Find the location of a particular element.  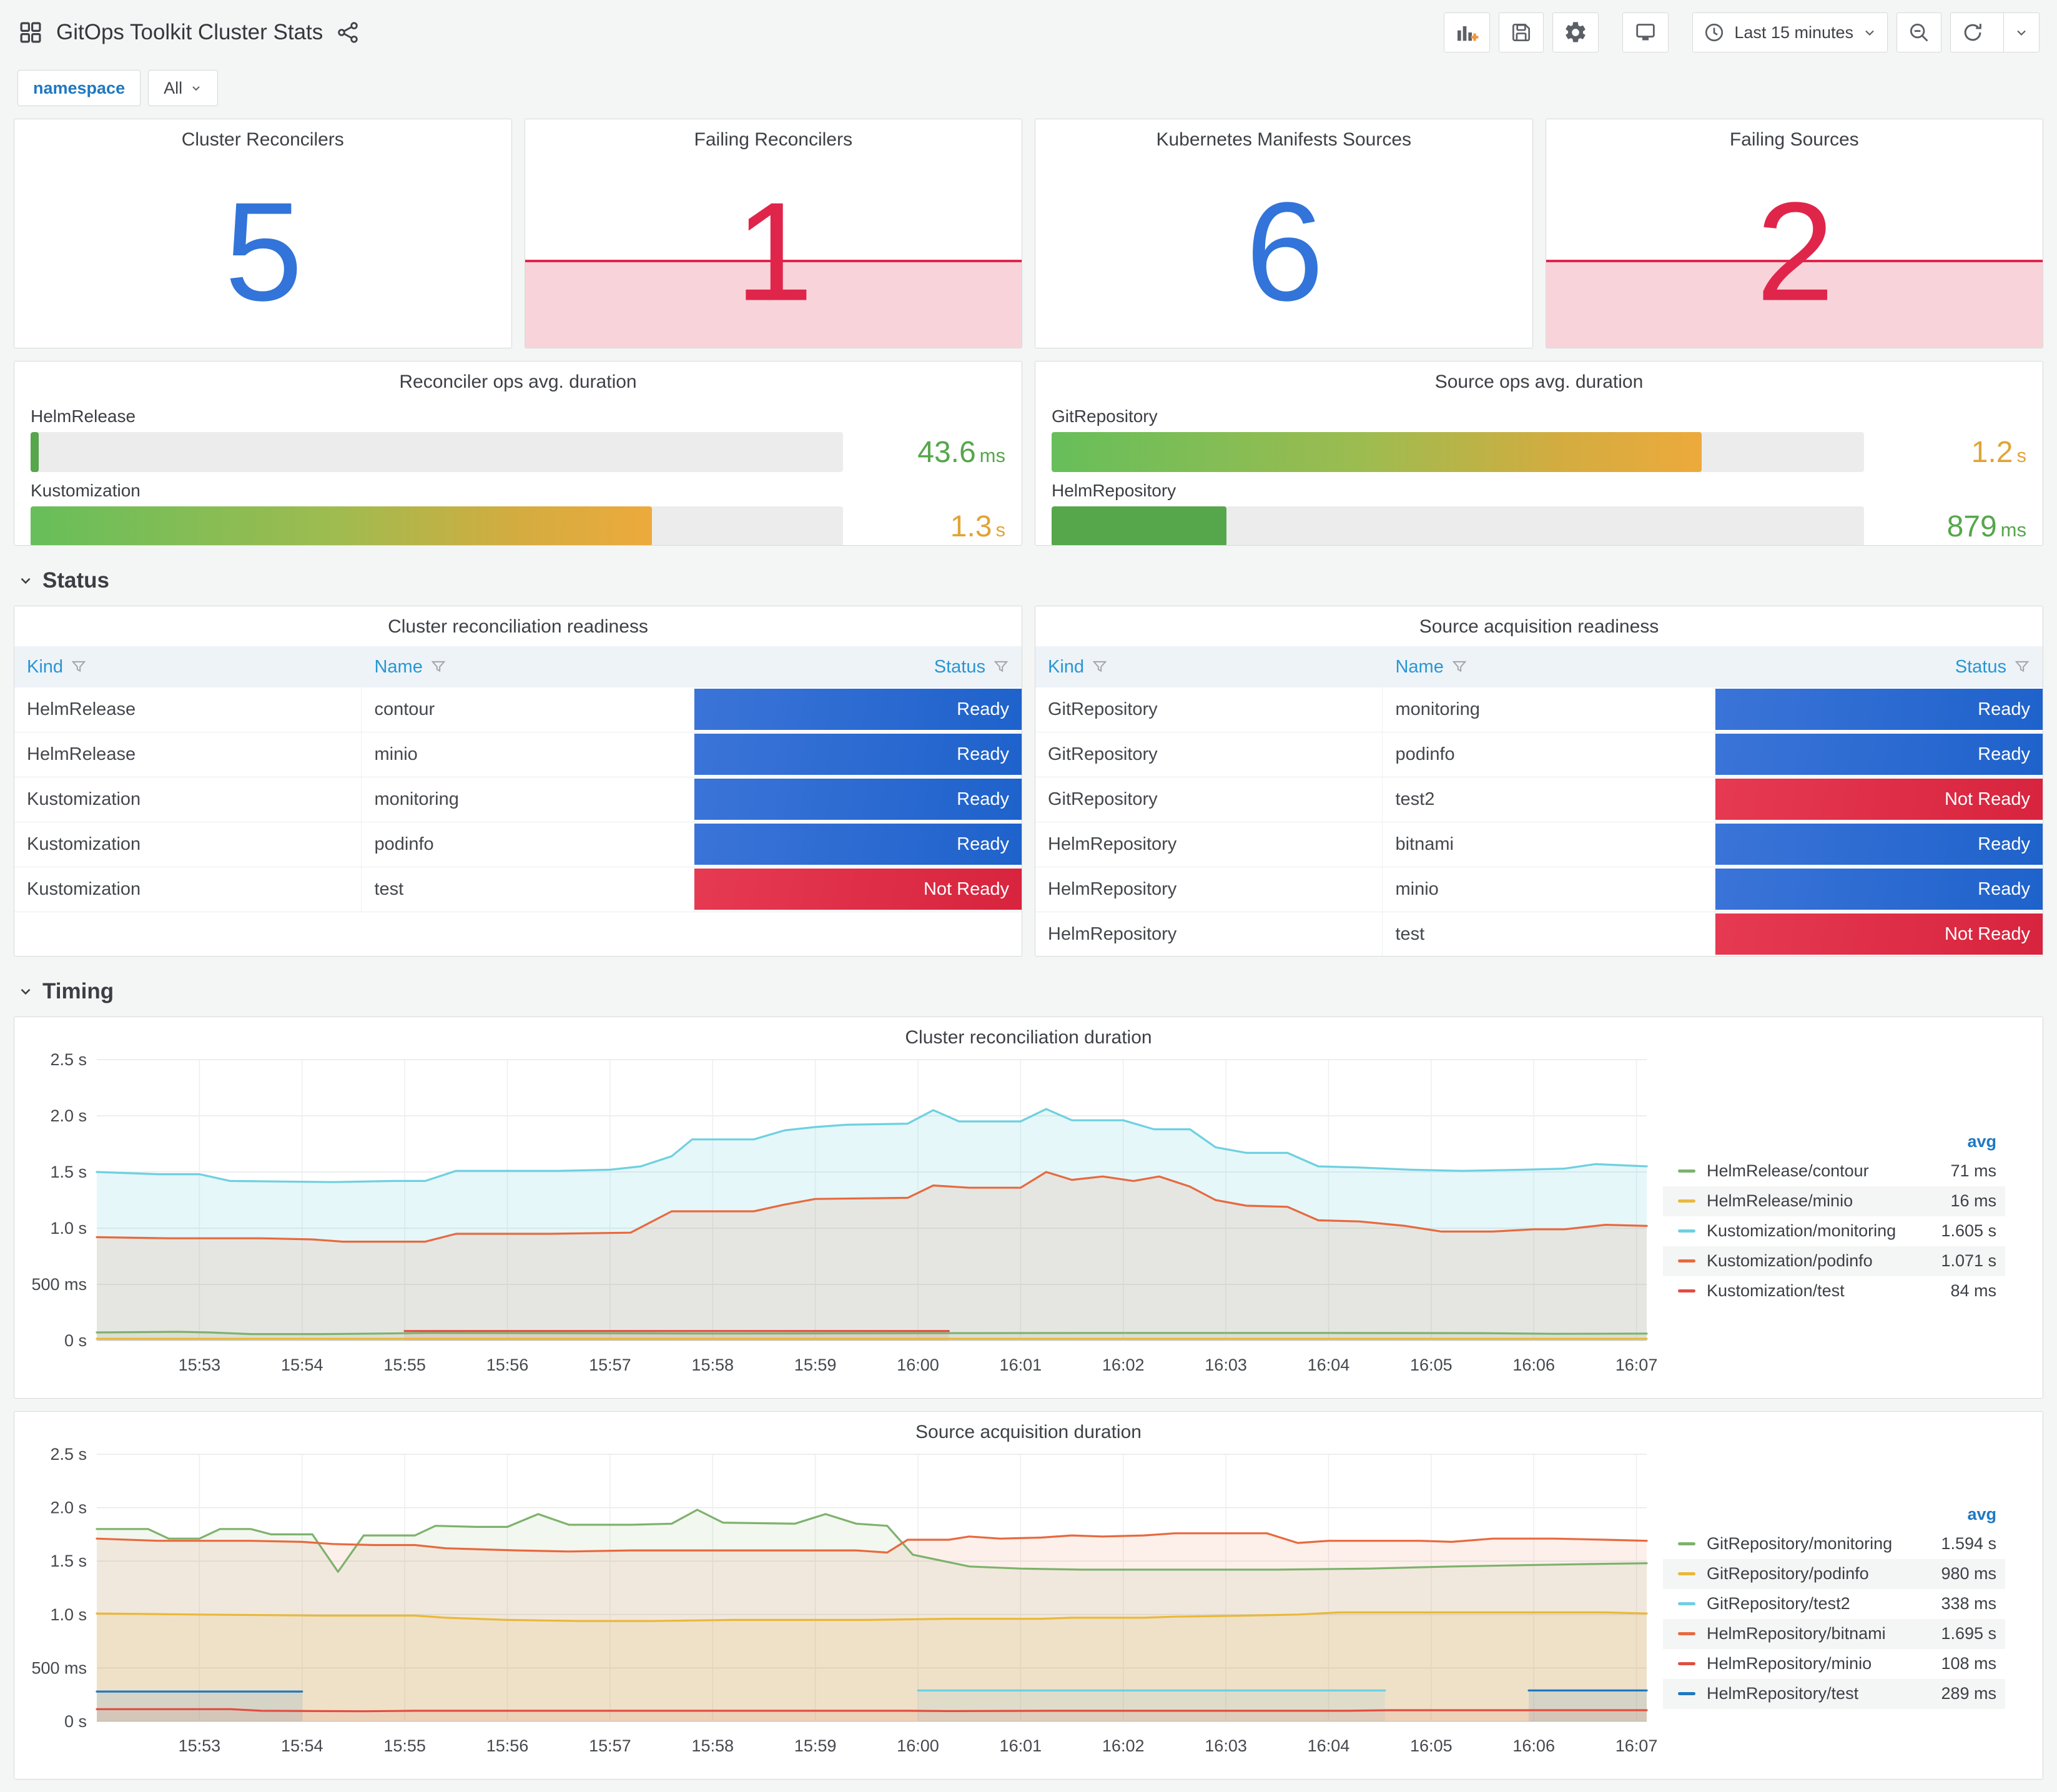

legend-item-helmrelease-minio: HelmRelease/minio 16 ms is located at coordinates (1834, 1201).